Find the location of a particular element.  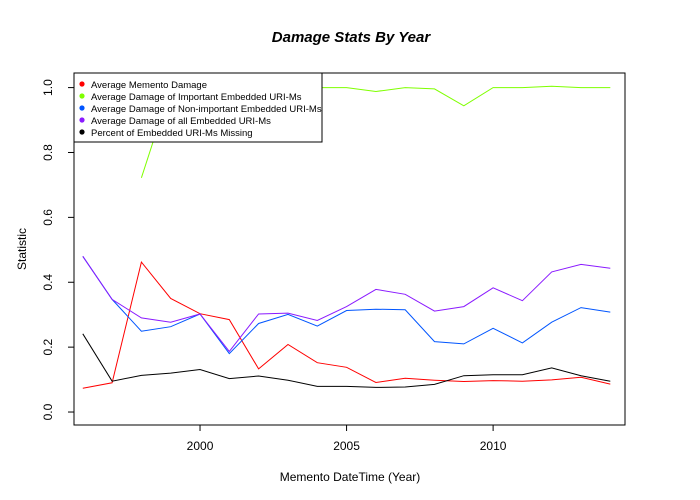

y-tick-label: 0.6 is located at coordinates (48, 217).